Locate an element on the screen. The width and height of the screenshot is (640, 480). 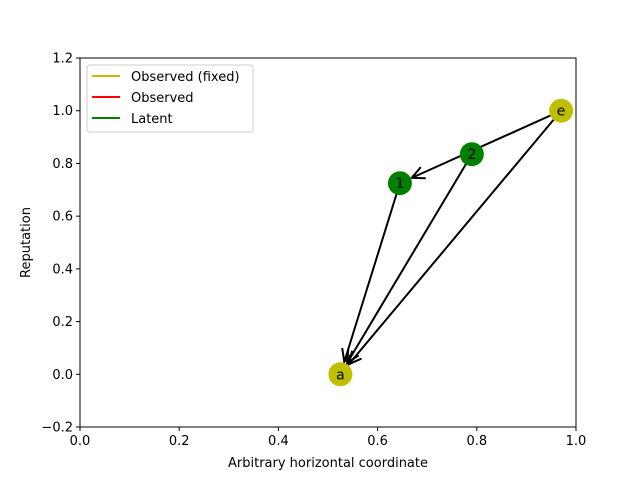
edge-1-a is located at coordinates (371, 273).